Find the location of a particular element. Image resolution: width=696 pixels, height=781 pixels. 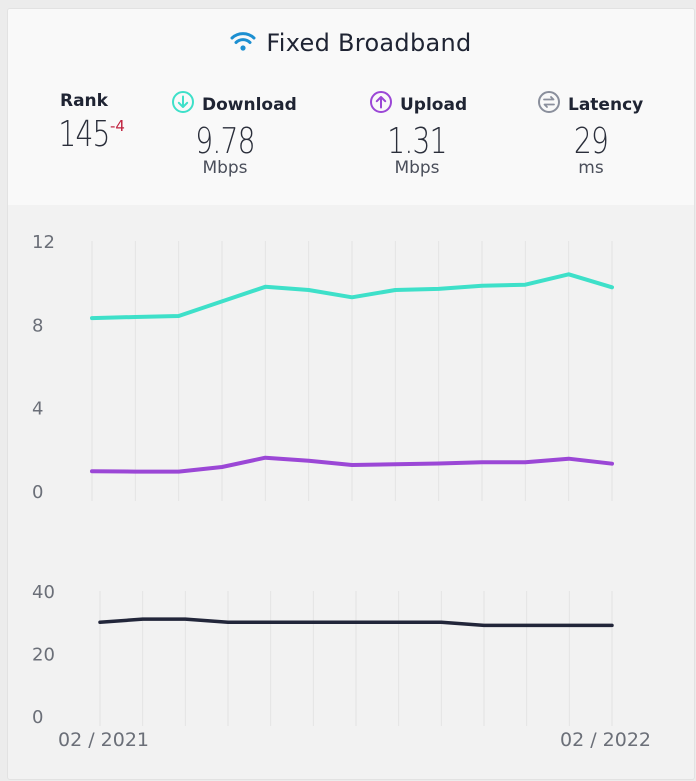

rank-value: 145 is located at coordinates (84, 134).